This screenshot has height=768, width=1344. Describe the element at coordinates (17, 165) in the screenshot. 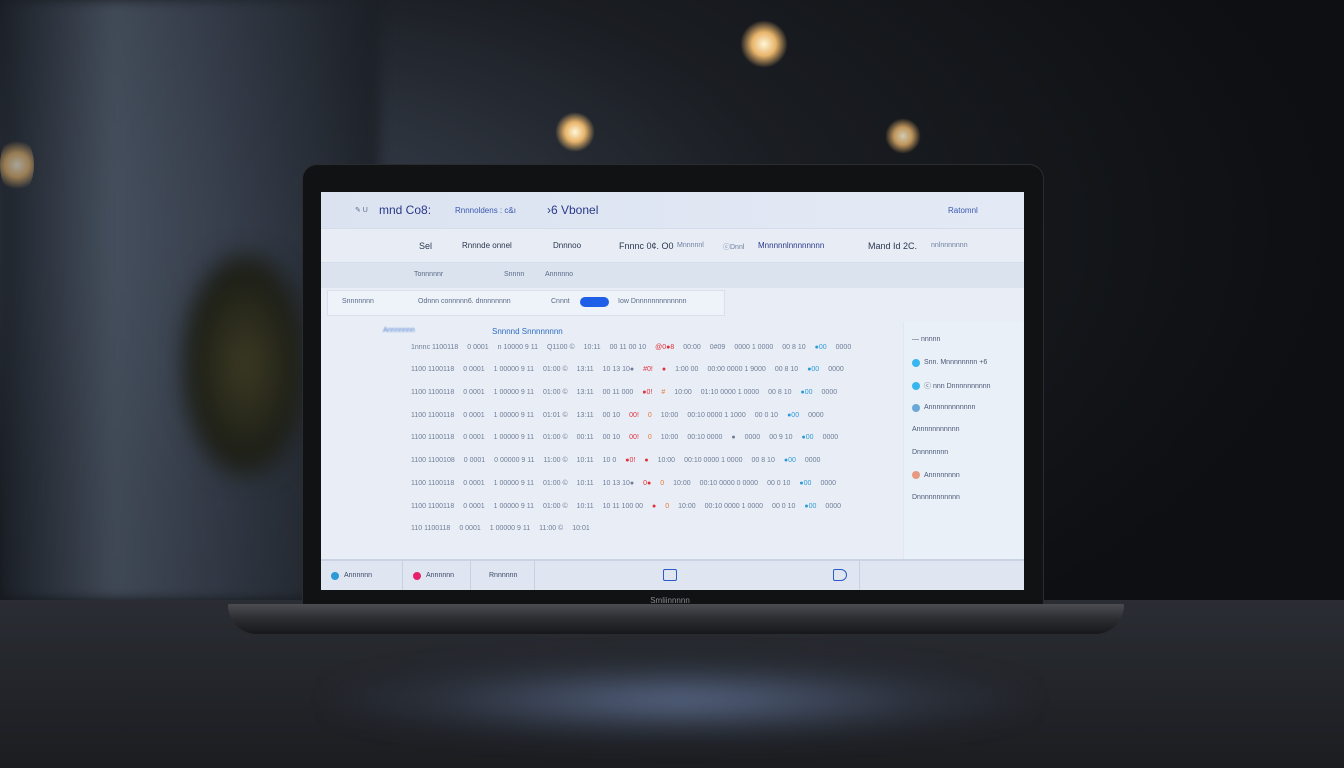

I see `window-light` at that location.